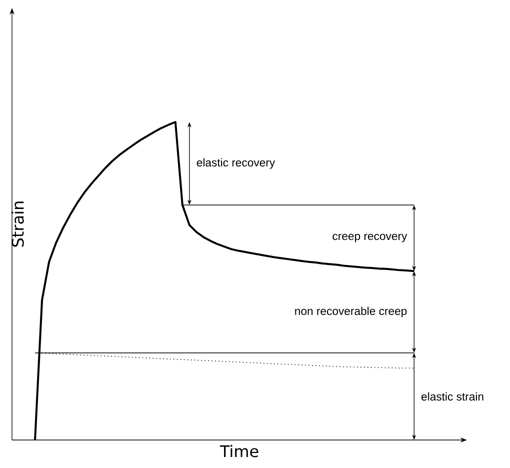 This screenshot has height=468, width=510. Describe the element at coordinates (351, 312) in the screenshot. I see `annotation: non recoverable creep` at that location.